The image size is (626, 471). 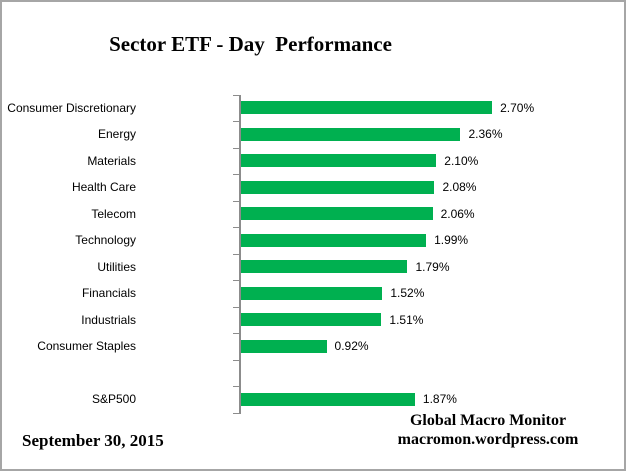 I want to click on value-label: 1.51%, so click(x=406, y=319).